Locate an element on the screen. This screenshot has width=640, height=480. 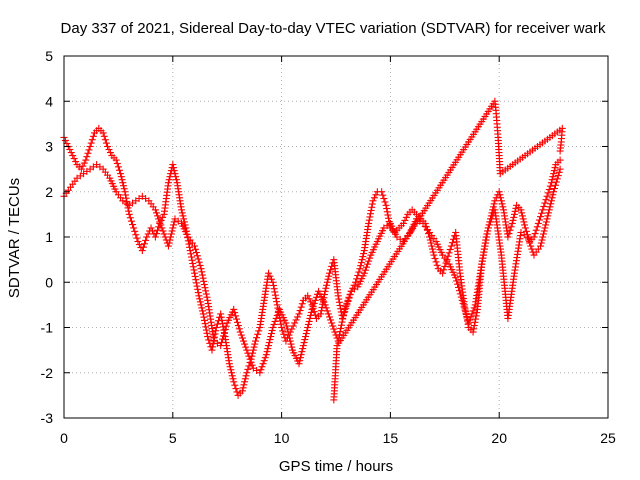
x-tick-label: 15 is located at coordinates (391, 438).